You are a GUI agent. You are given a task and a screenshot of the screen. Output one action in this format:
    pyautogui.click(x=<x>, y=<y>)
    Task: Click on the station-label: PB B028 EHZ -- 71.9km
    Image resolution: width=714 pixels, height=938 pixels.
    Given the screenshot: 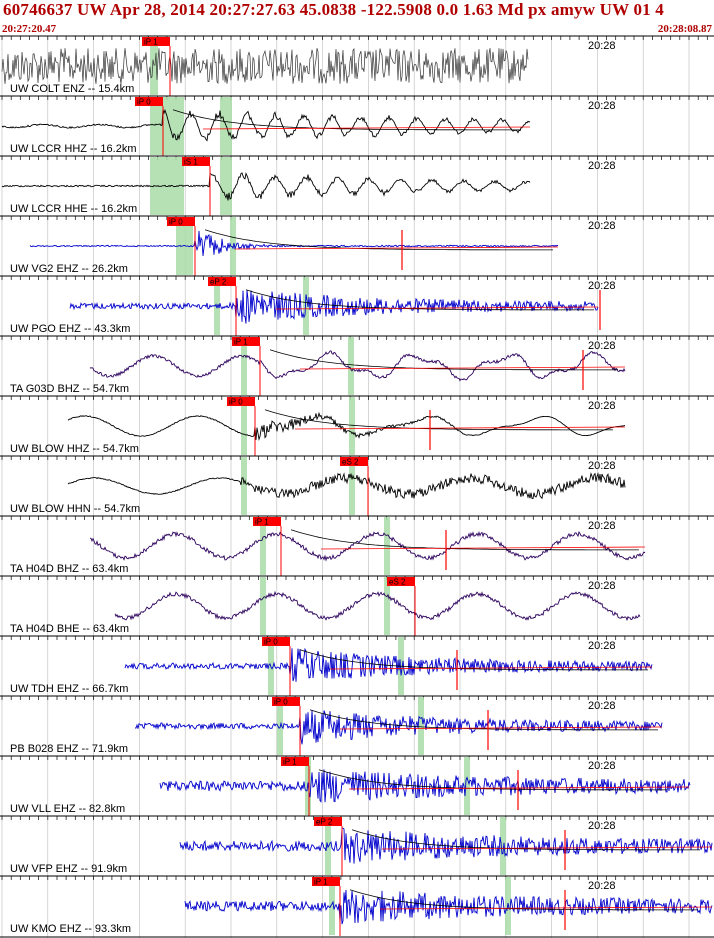 What is the action you would take?
    pyautogui.click(x=69, y=749)
    